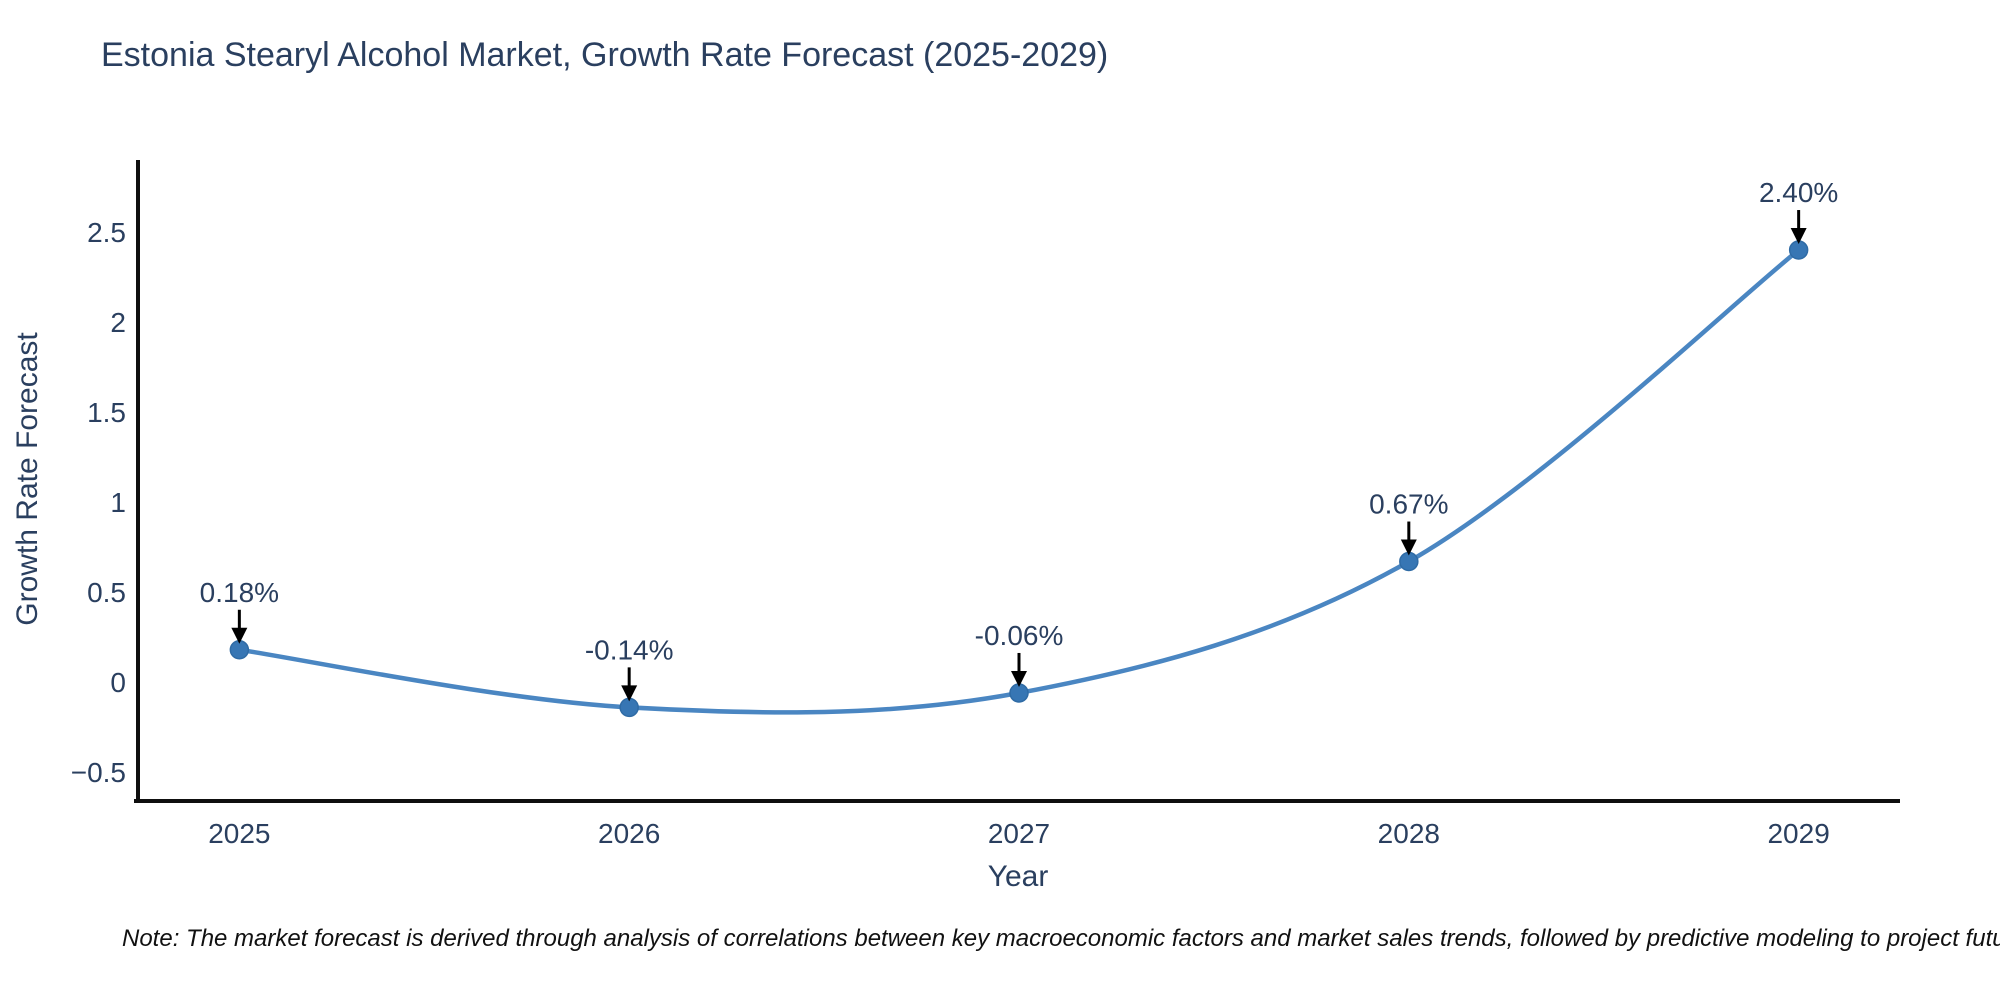 The height and width of the screenshot is (1000, 2000). What do you see at coordinates (106, 232) in the screenshot?
I see `y-tick-label: 2.5` at bounding box center [106, 232].